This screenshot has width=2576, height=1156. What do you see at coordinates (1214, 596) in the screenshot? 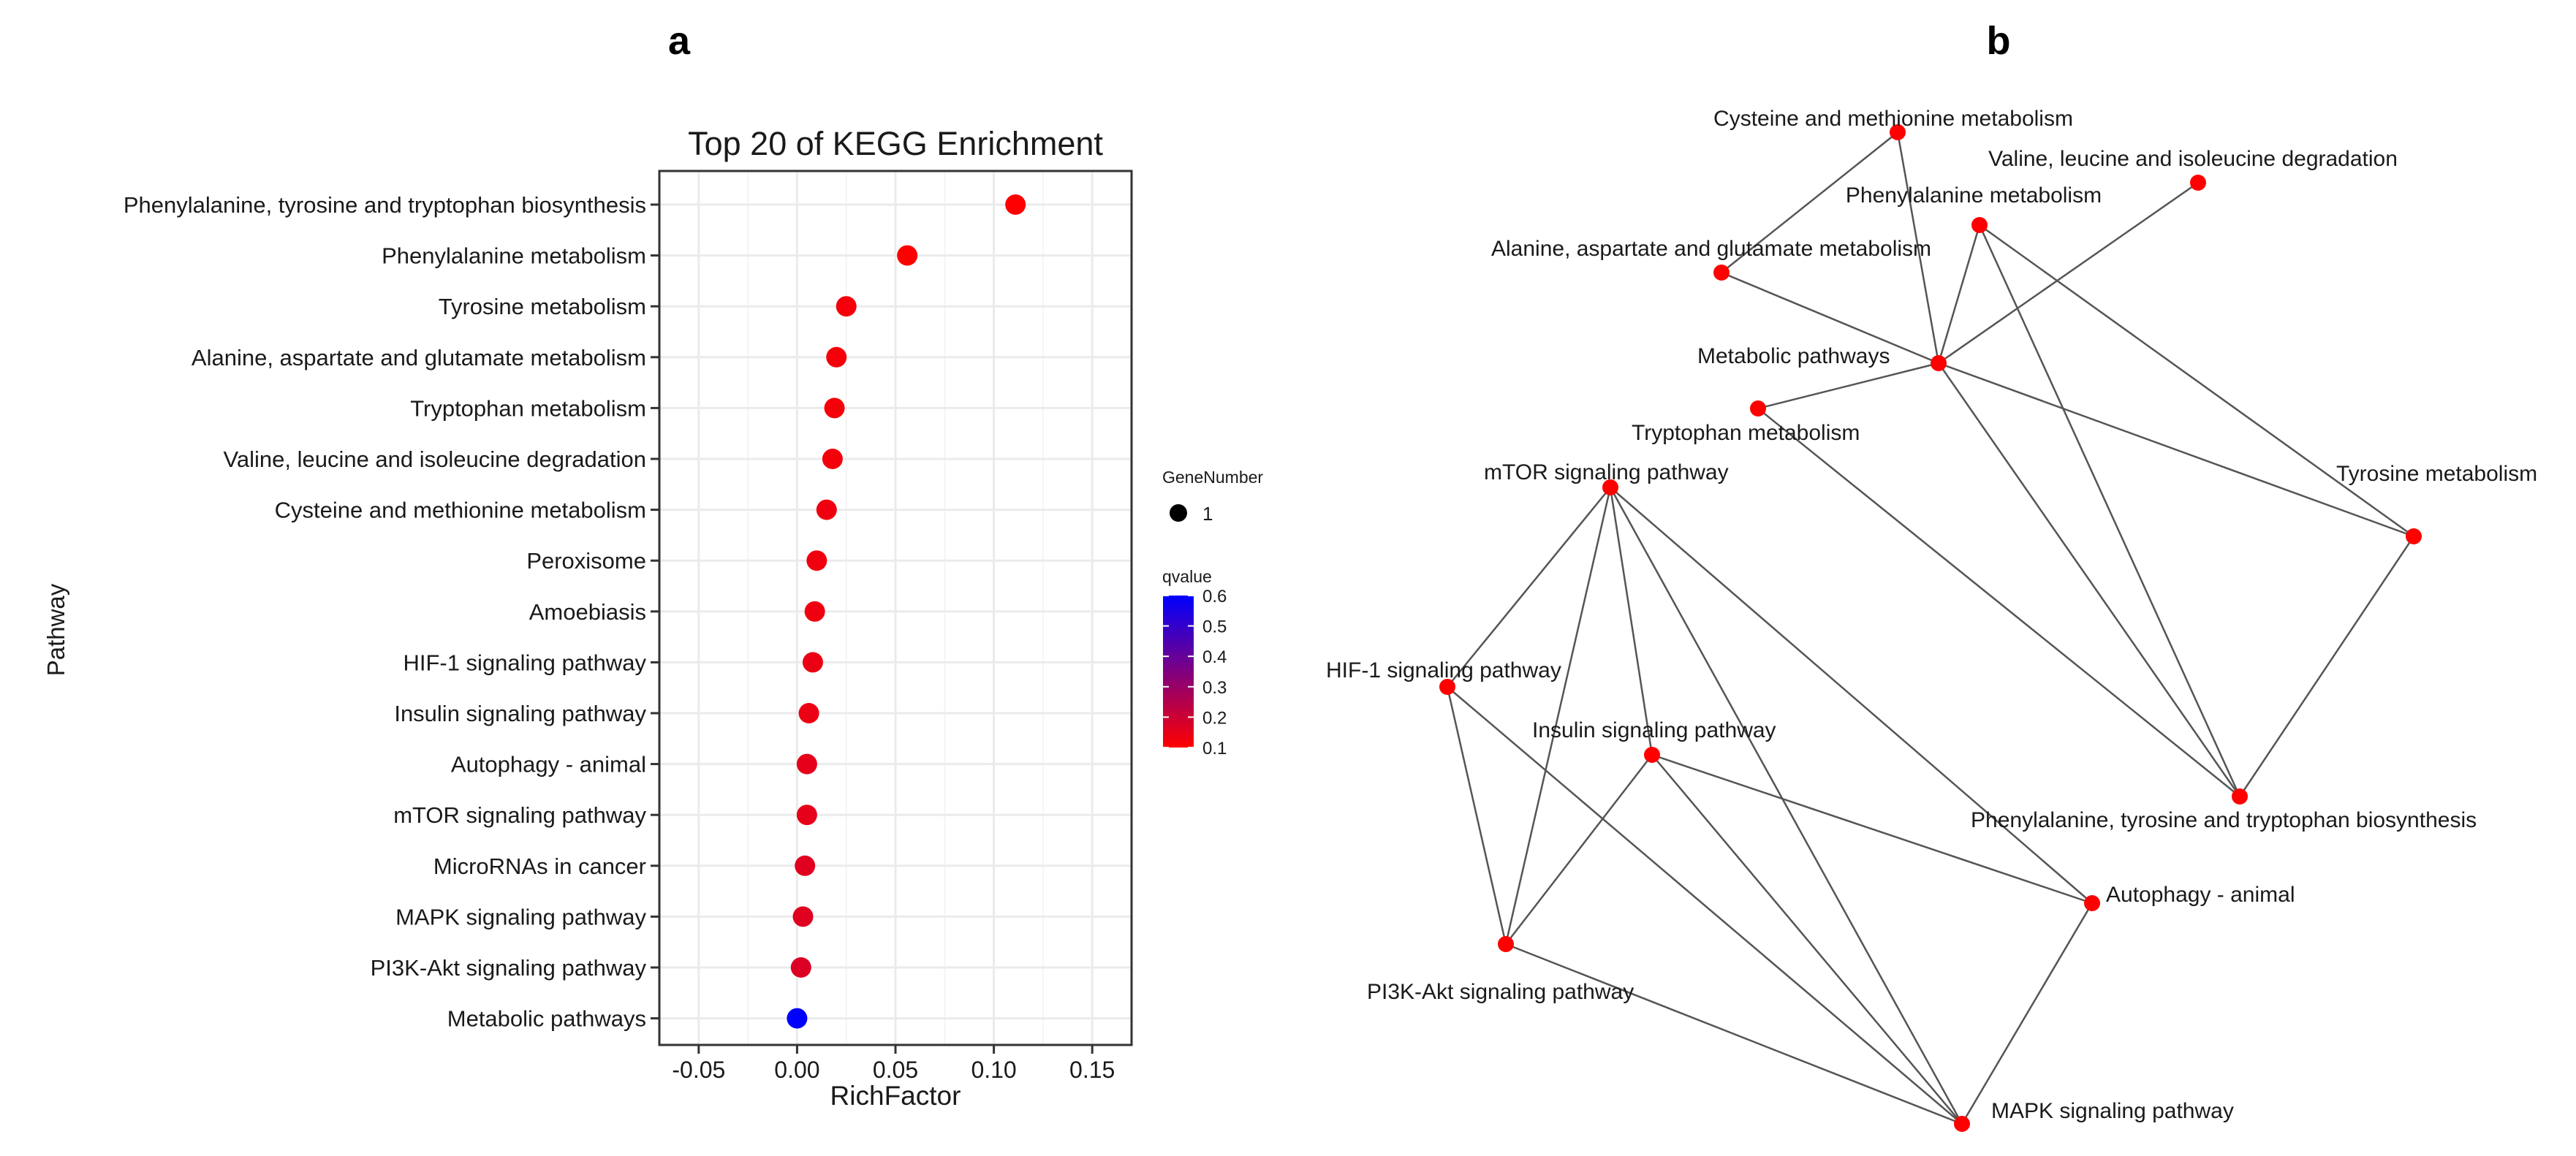
I see `color-legend-tick-label: 0.6` at bounding box center [1214, 596].